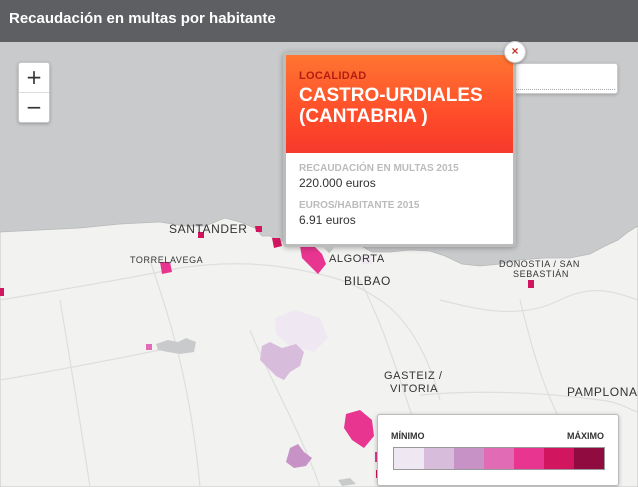  Describe the element at coordinates (414, 389) in the screenshot. I see `place-label-gasteiz-2: VITORIA` at that location.